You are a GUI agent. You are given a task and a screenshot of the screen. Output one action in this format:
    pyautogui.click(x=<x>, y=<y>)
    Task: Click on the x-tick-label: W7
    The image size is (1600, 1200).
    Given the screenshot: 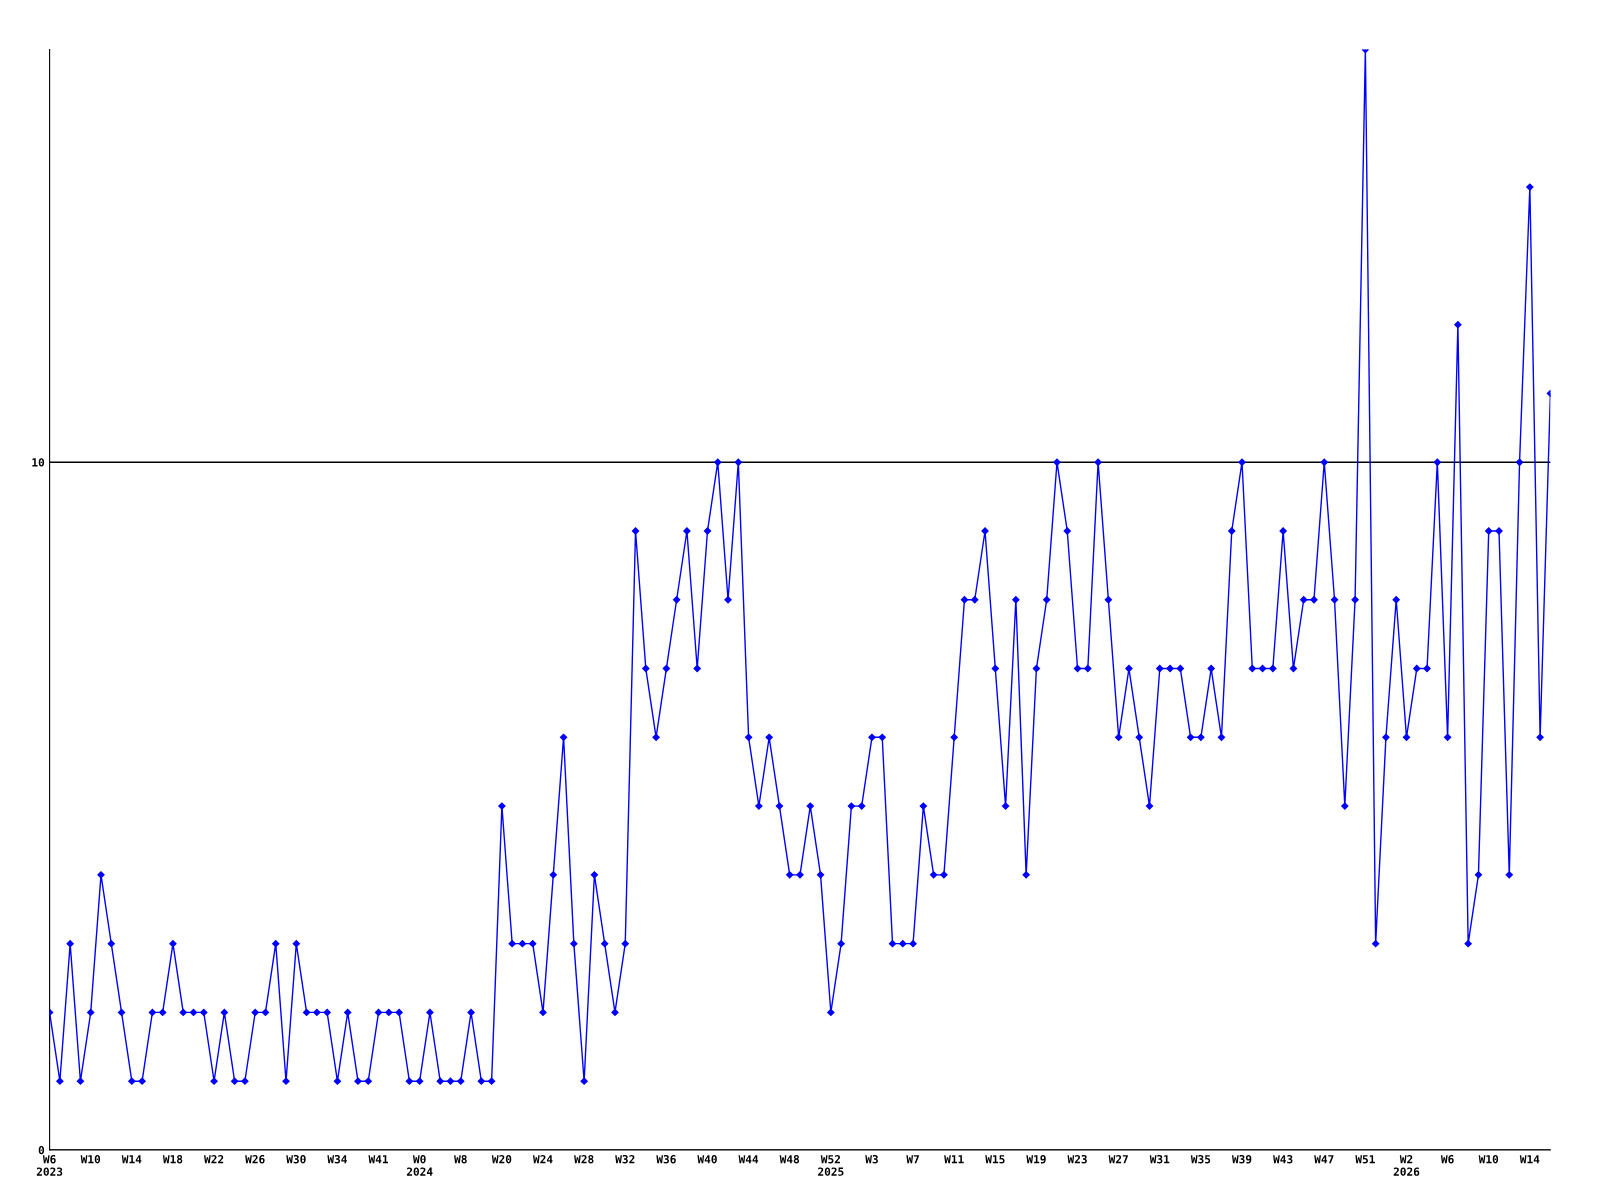 What is the action you would take?
    pyautogui.click(x=912, y=1159)
    